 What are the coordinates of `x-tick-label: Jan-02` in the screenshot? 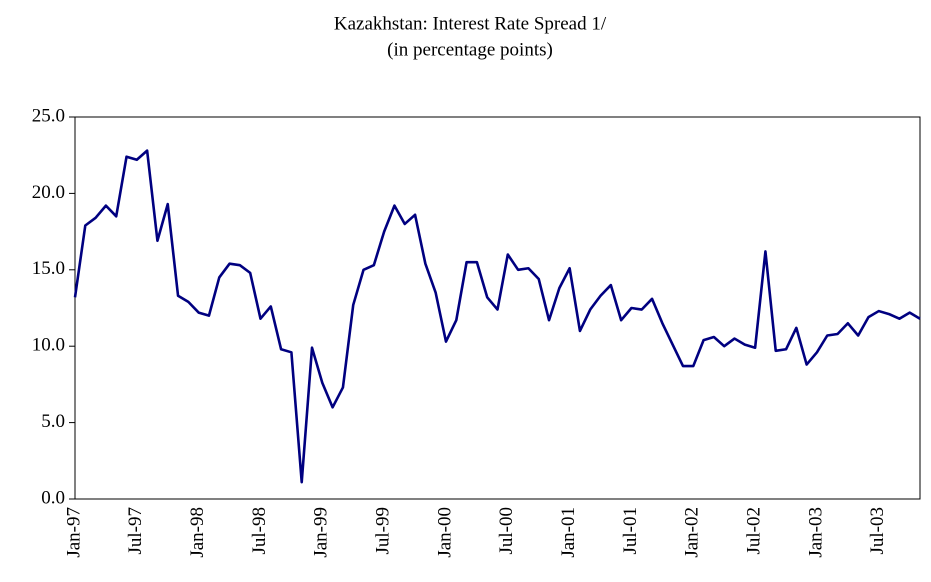 It's located at (692, 532).